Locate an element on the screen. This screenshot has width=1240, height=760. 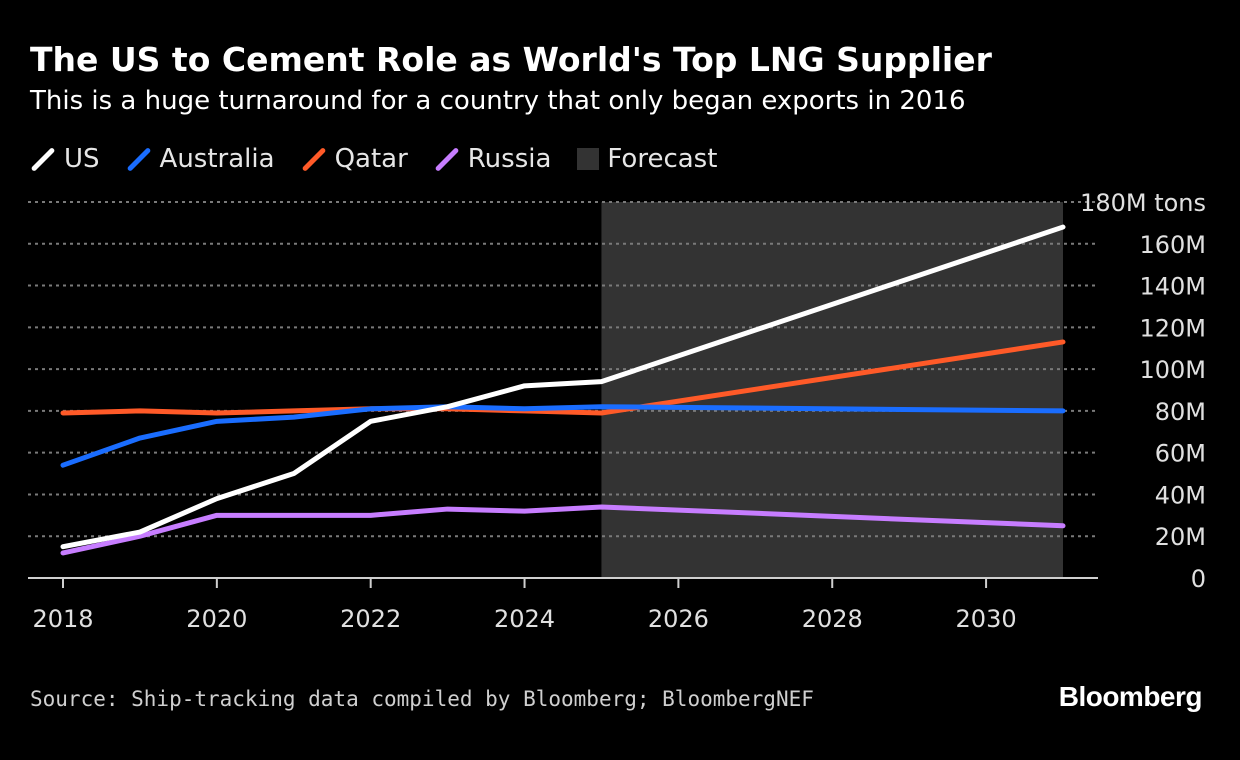
y-tick-label: 40M is located at coordinates (1180, 495).